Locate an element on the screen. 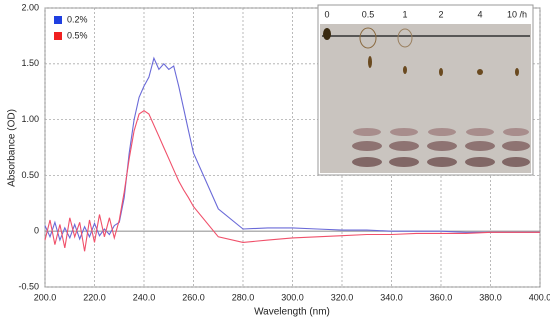 The width and height of the screenshot is (550, 325). legend-label: 0.2% is located at coordinates (77, 19).